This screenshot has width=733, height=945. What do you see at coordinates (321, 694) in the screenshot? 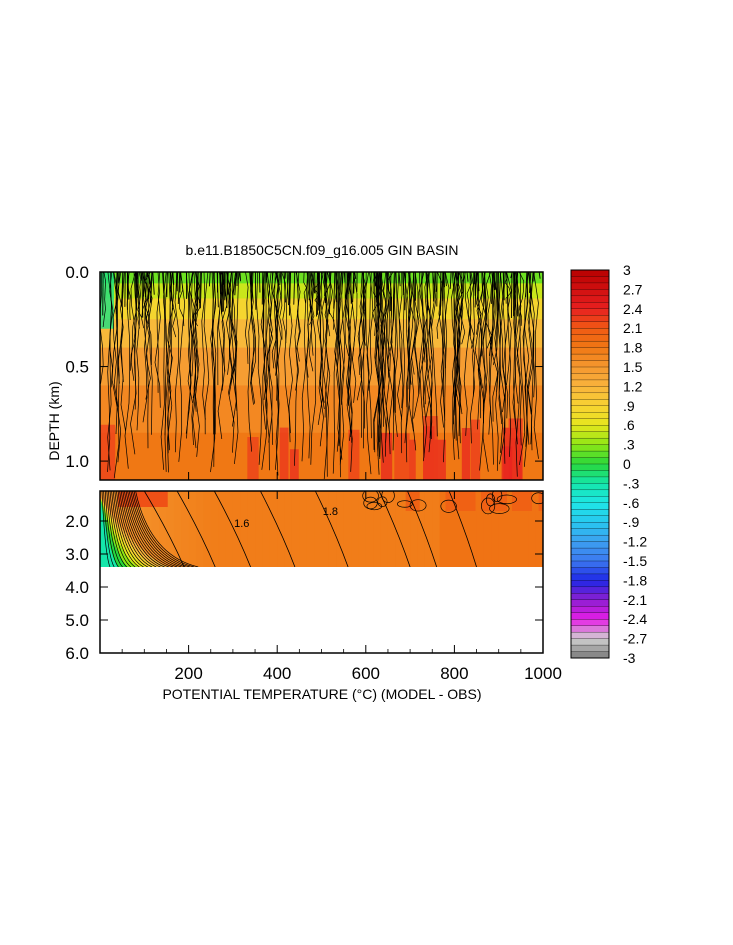
I see `x-axis-label: POTENTIAL TEMPERATURE (°C) (MODEL - OBS)` at bounding box center [321, 694].